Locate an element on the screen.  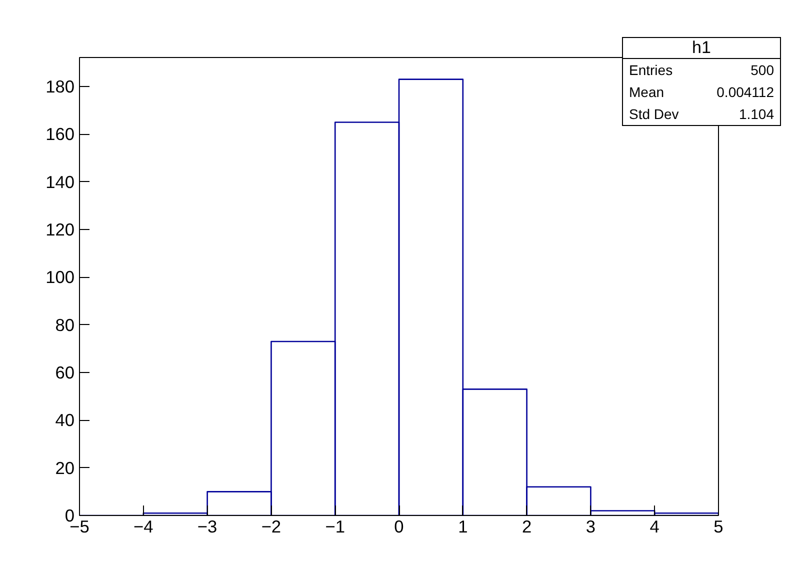
y-tick-label: 140 is located at coordinates (60, 182).